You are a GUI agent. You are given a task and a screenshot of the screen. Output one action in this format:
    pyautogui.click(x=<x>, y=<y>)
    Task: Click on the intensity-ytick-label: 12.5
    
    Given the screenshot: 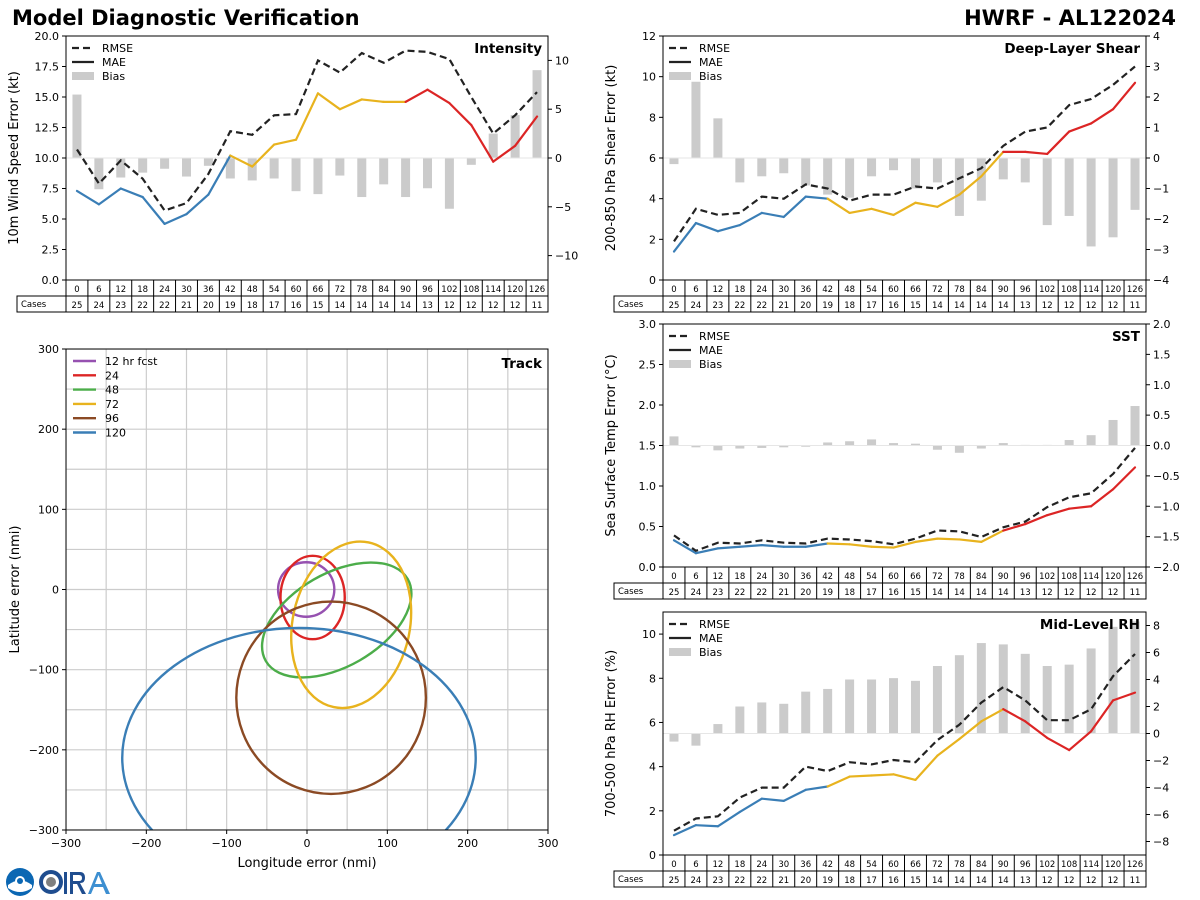 What is the action you would take?
    pyautogui.click(x=47, y=128)
    